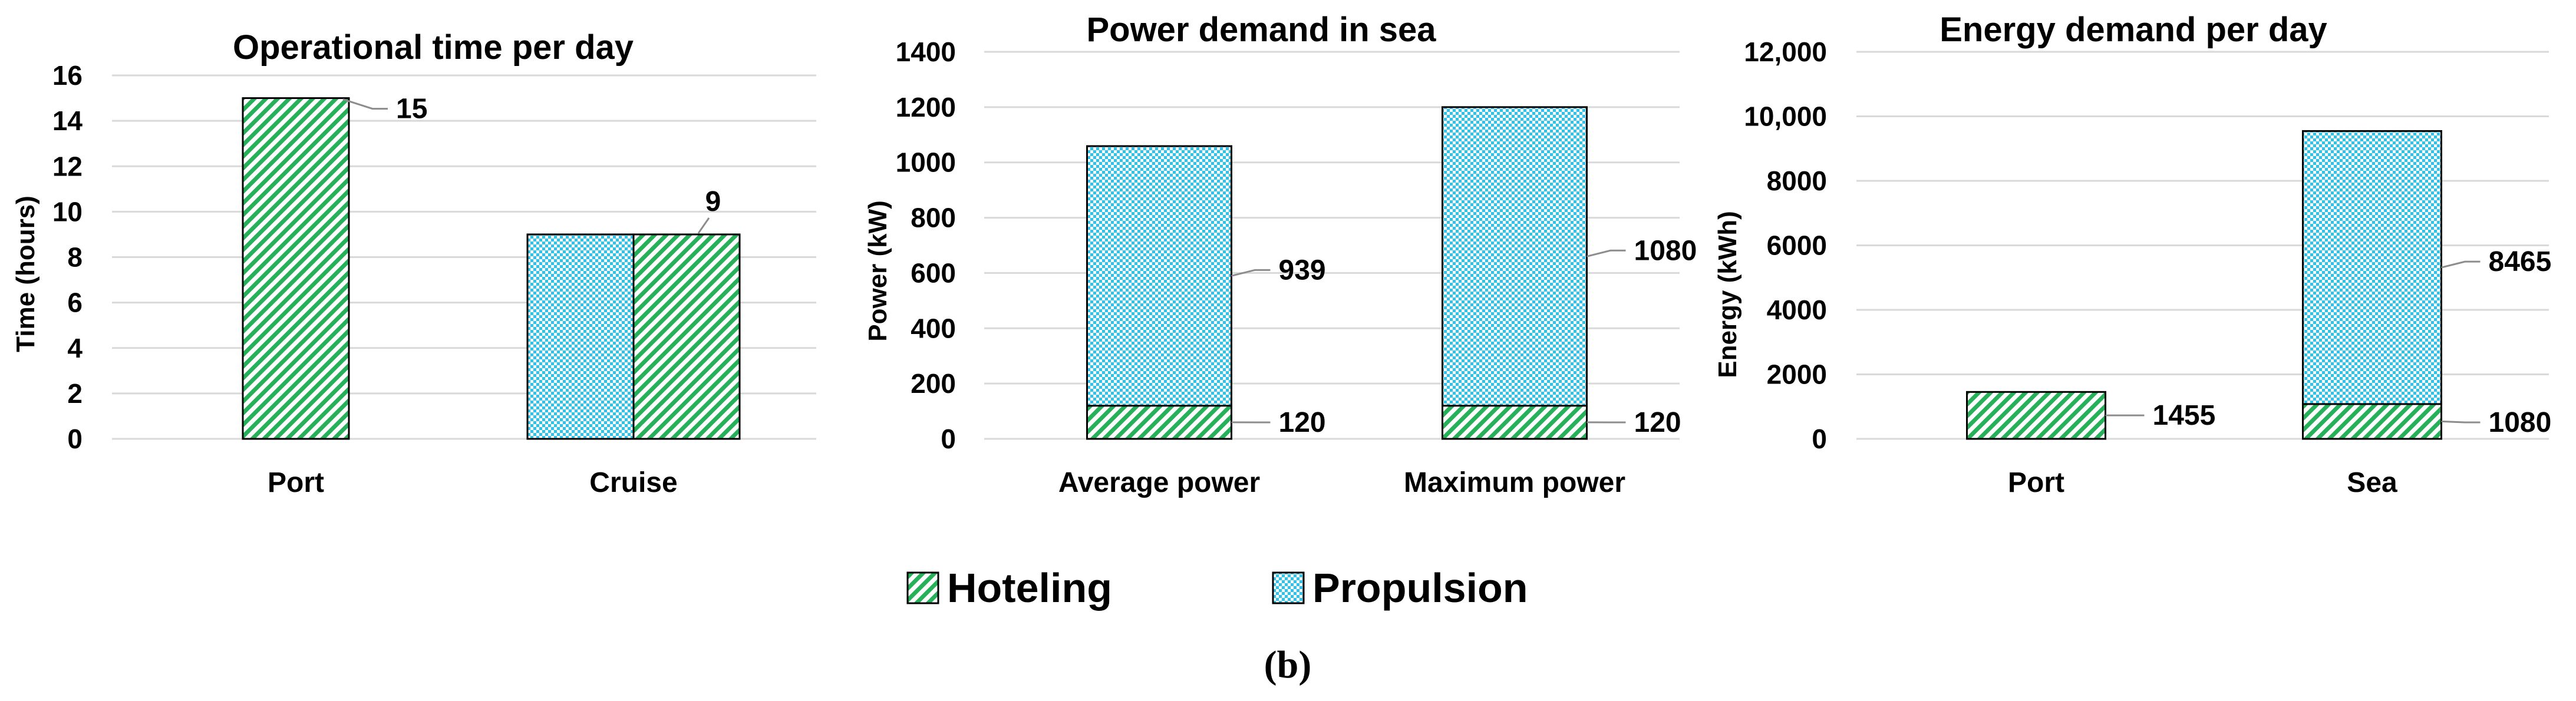 The image size is (2576, 701). I want to click on y-tick-labels: 0 2000 4000 6000 8000 10,000 12,000, so click(1786, 245).